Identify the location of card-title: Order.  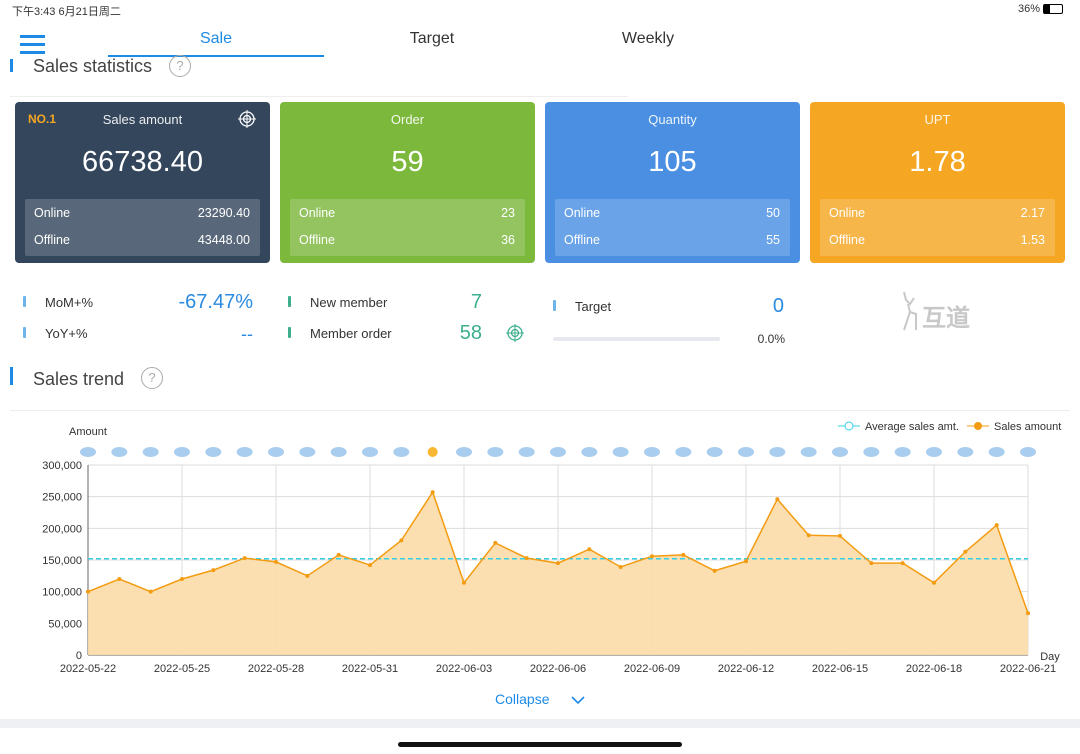
(407, 119).